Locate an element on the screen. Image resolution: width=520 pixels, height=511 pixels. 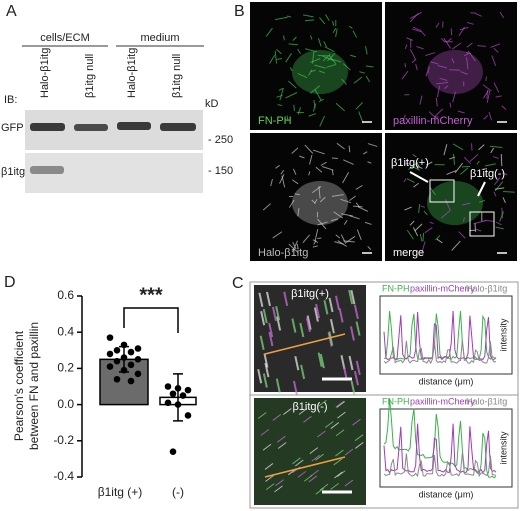
error-bar is located at coordinates (124, 359).